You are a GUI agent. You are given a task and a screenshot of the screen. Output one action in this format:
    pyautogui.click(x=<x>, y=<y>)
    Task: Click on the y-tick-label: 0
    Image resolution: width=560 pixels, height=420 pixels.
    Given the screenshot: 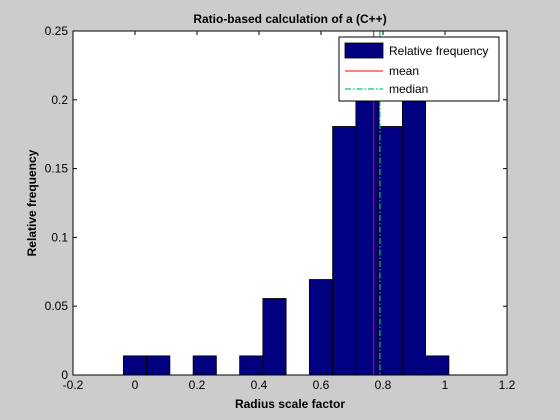 What is the action you would take?
    pyautogui.click(x=64, y=375)
    